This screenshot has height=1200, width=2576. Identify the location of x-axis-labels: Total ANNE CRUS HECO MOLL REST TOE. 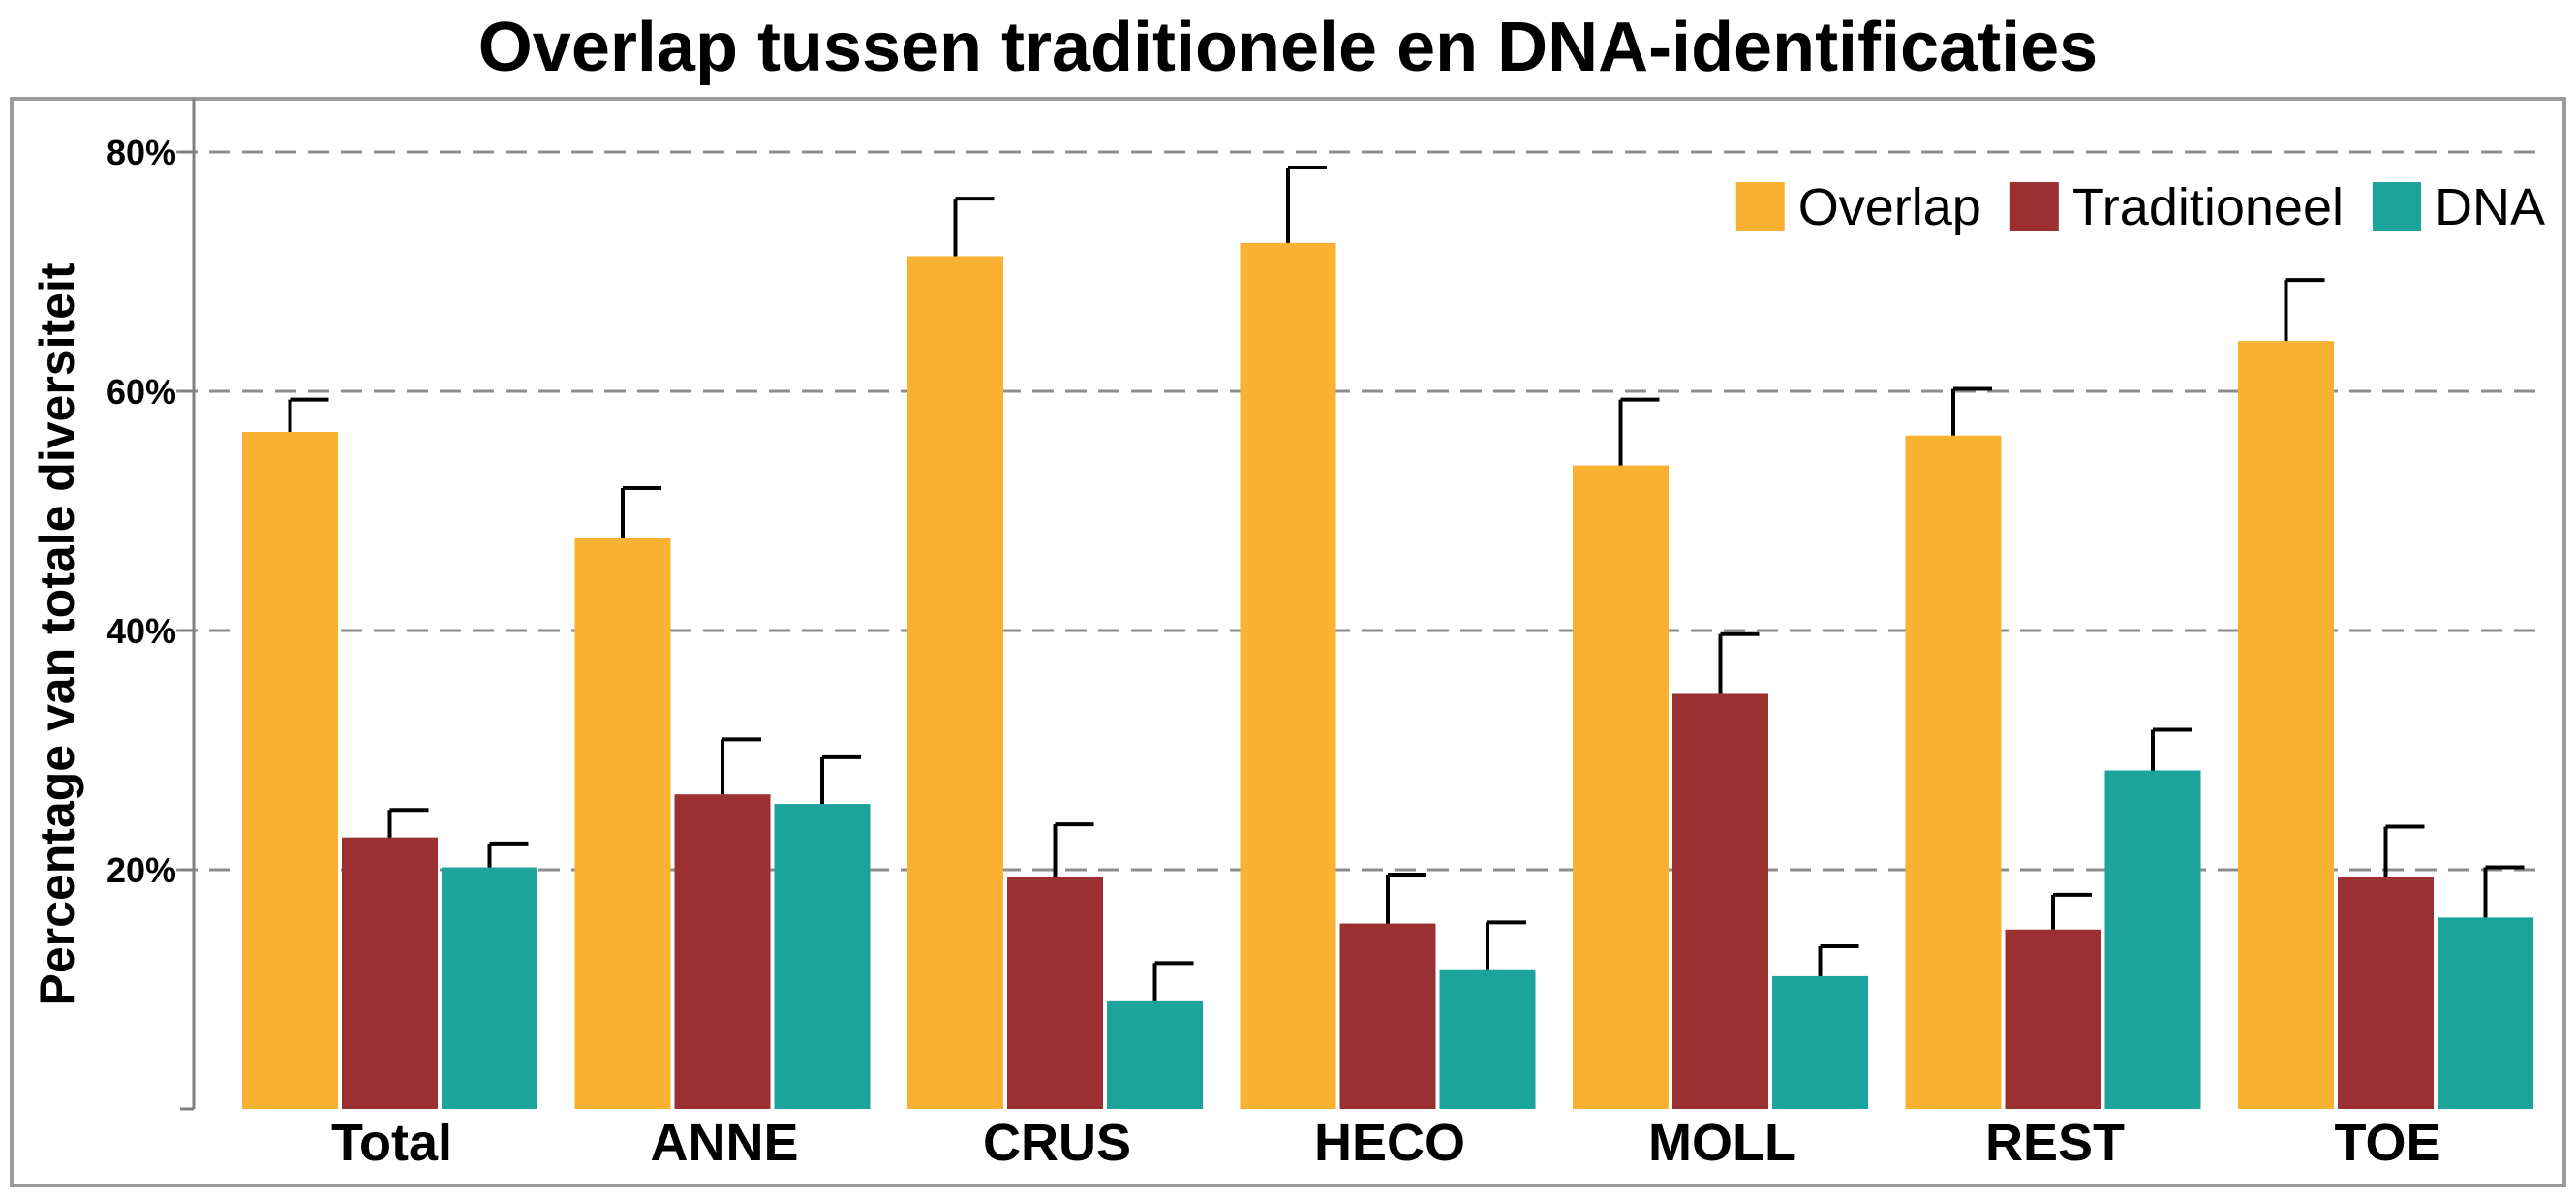
(1386, 1143).